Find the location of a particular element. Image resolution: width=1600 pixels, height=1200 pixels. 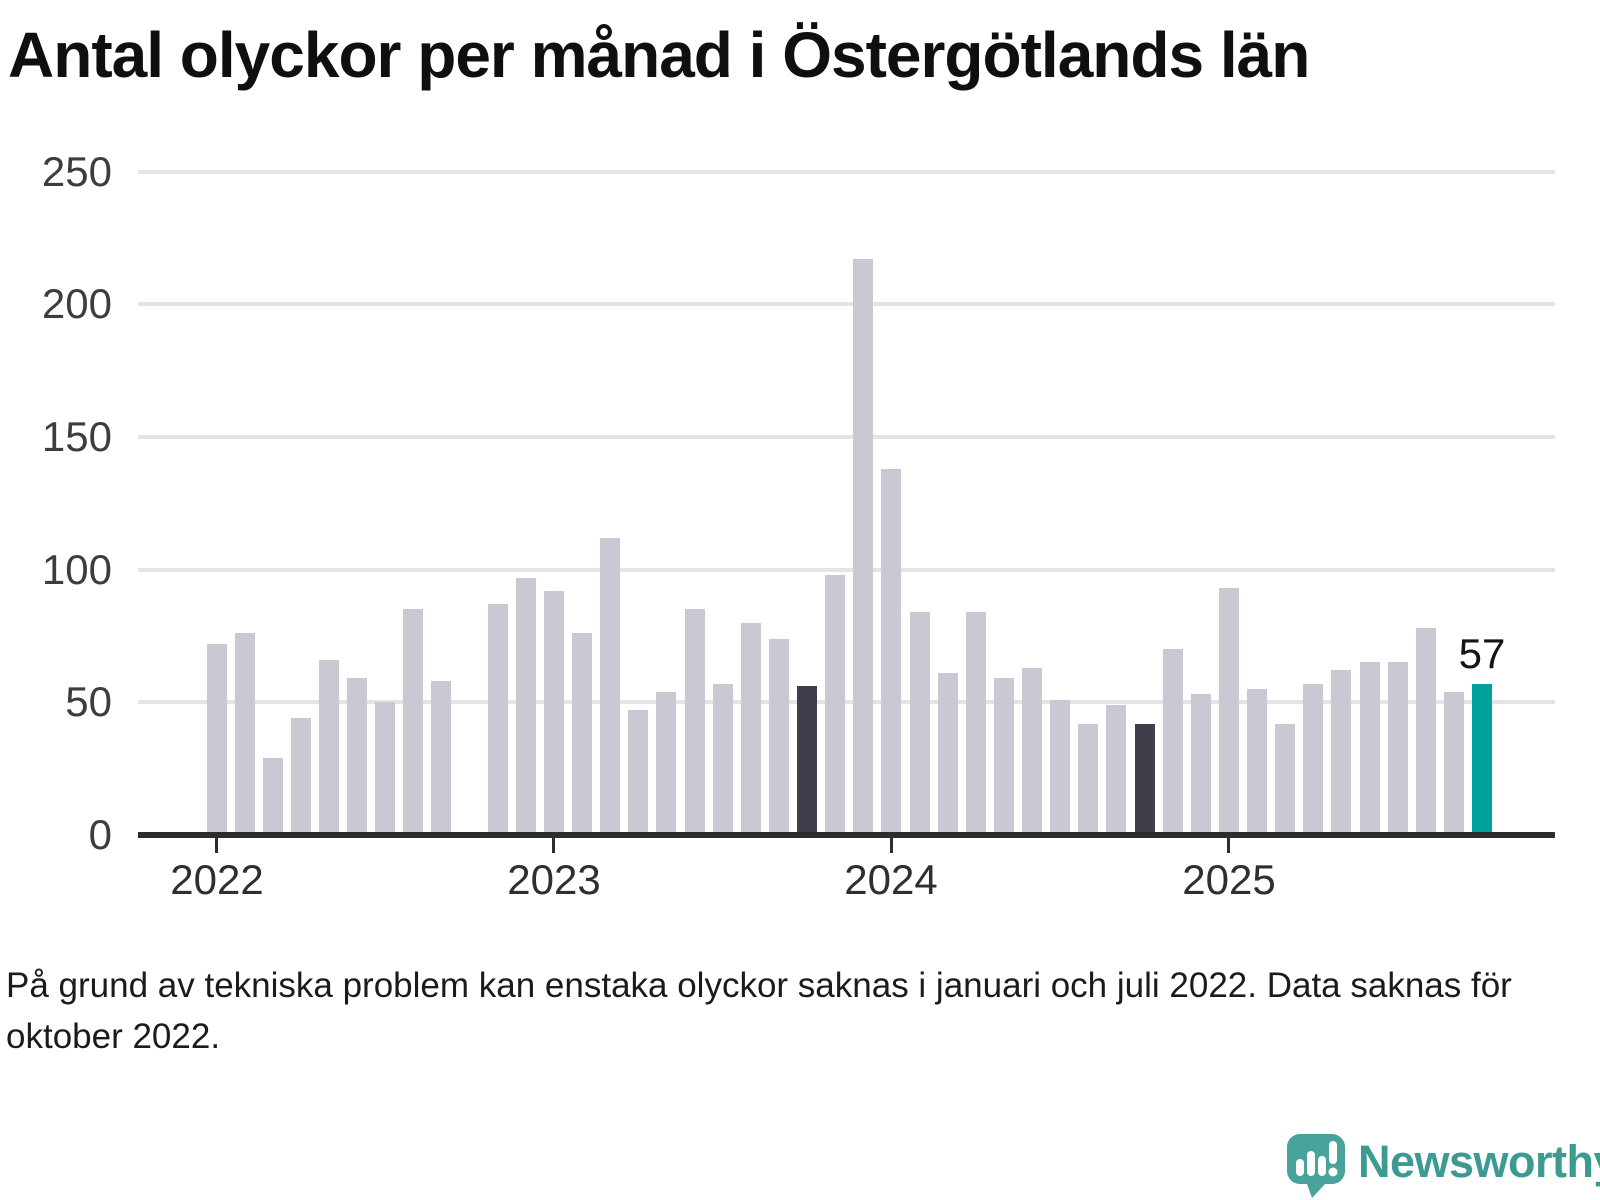

bar-value-label-2025-10: 57 is located at coordinates (1482, 653).